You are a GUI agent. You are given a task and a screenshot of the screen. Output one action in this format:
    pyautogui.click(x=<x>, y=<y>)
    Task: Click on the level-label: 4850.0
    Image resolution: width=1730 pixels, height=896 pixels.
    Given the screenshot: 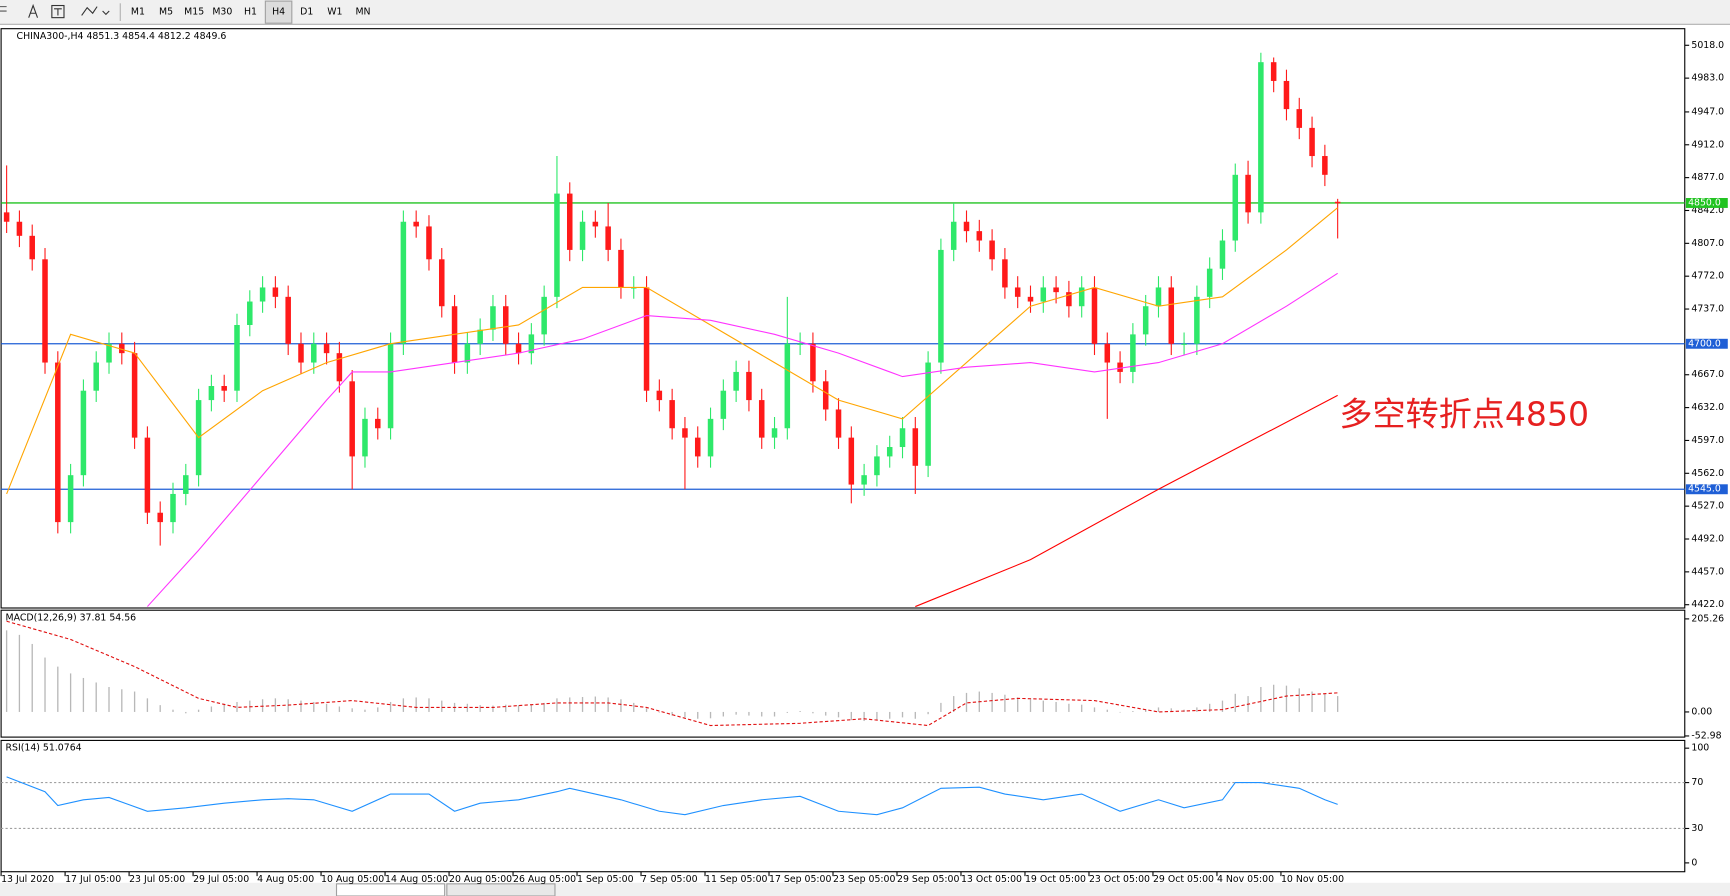 What is the action you would take?
    pyautogui.click(x=1704, y=202)
    